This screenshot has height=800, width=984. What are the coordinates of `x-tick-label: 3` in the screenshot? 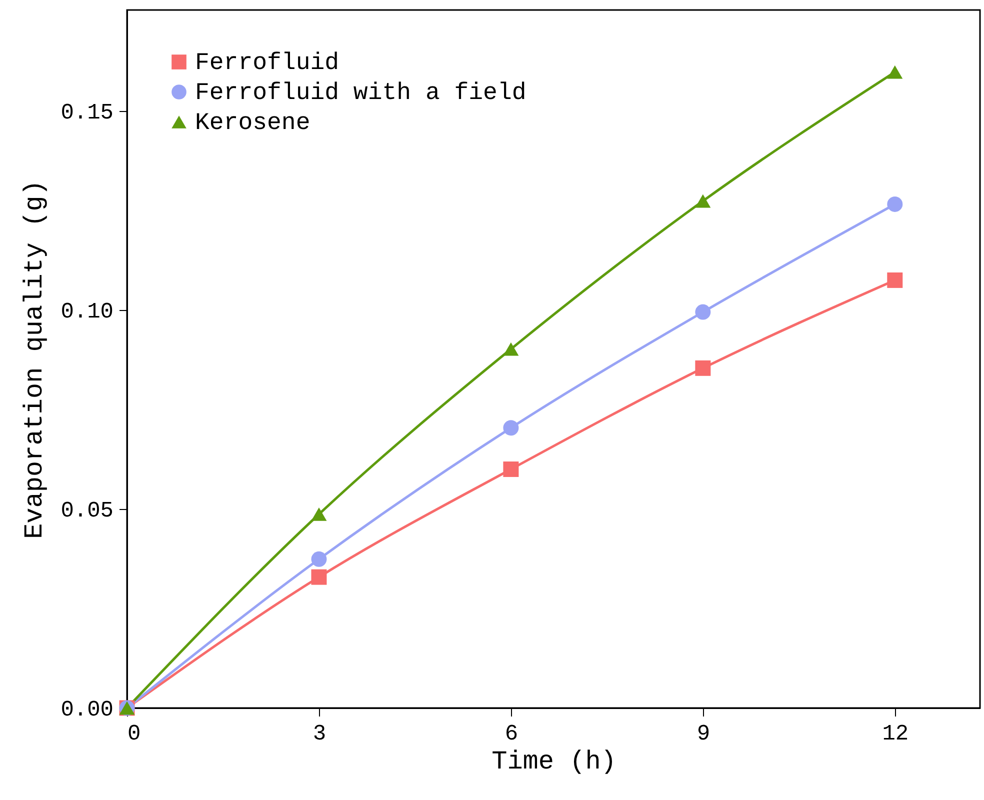 It's located at (319, 734).